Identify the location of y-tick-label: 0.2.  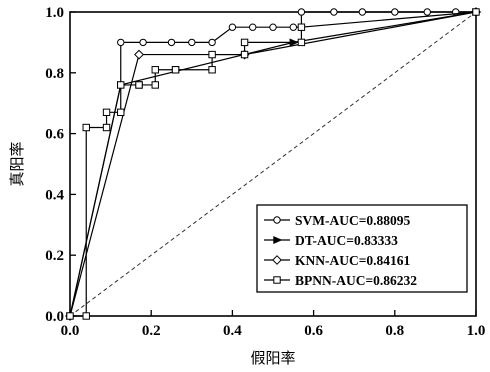
(54, 256).